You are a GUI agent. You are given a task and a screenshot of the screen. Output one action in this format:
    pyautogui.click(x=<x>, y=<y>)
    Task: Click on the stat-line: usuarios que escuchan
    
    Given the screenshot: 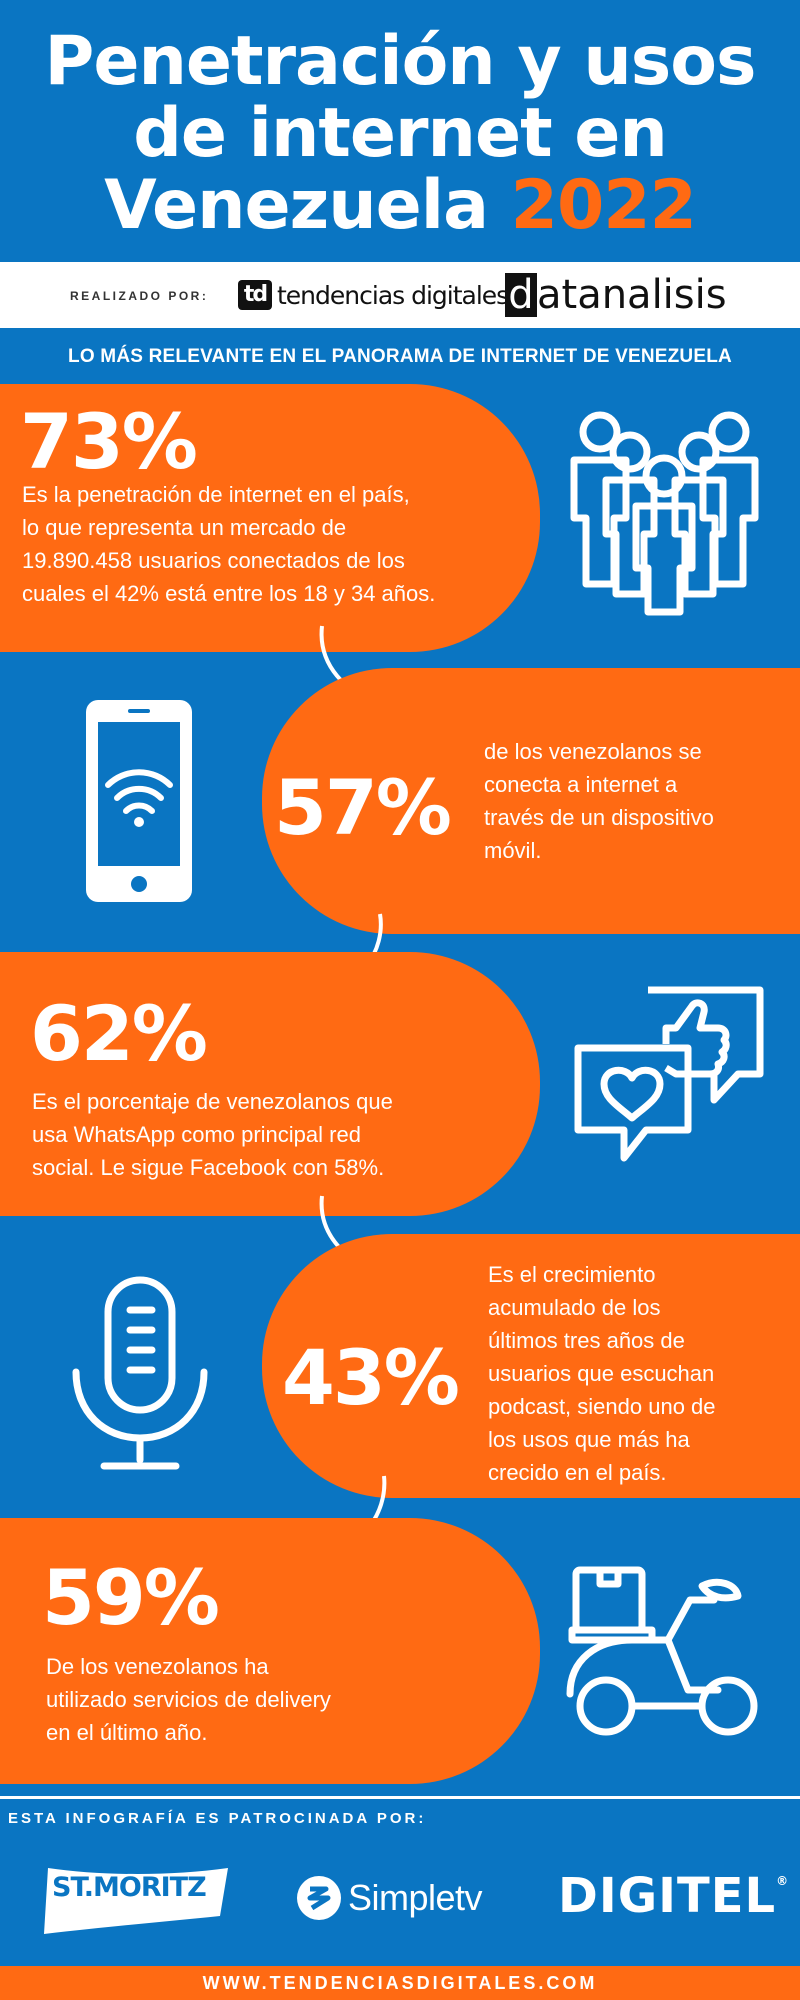 What is the action you would take?
    pyautogui.click(x=601, y=1373)
    